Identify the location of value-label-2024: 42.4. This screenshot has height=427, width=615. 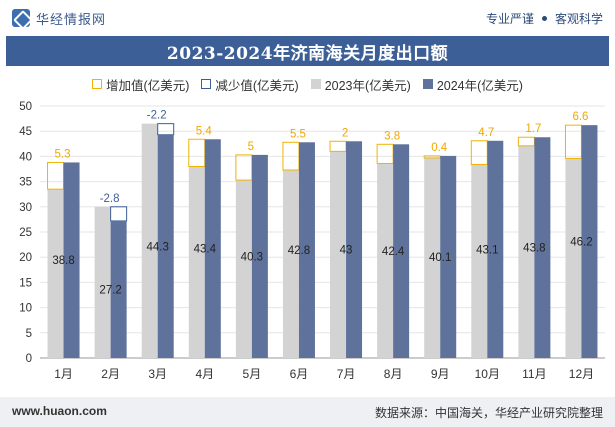
(393, 252).